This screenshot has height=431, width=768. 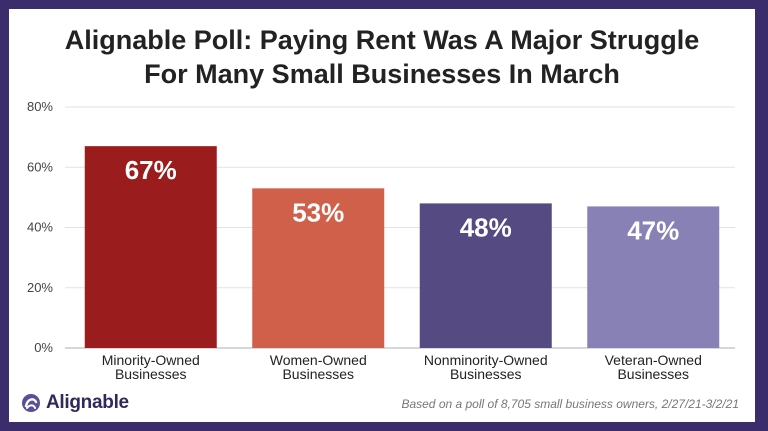 What do you see at coordinates (31, 403) in the screenshot?
I see `alignable-logo-icon` at bounding box center [31, 403].